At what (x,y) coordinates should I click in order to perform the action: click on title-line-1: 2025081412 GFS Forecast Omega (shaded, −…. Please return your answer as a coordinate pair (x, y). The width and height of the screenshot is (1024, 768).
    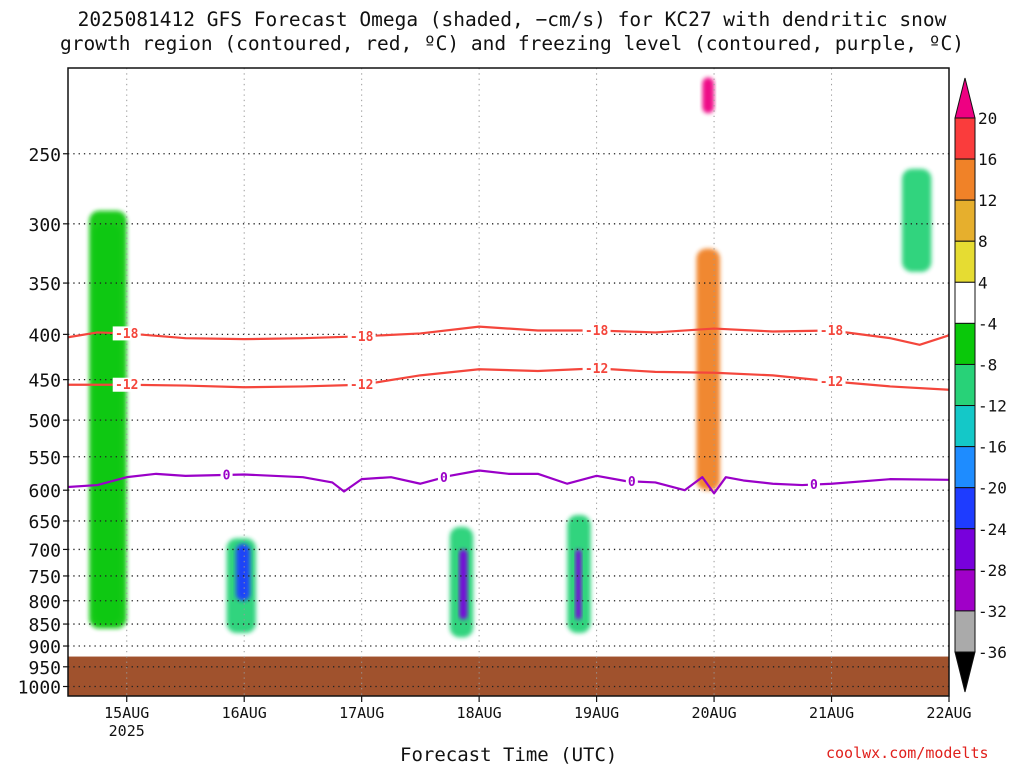
    Looking at the image, I should click on (512, 19).